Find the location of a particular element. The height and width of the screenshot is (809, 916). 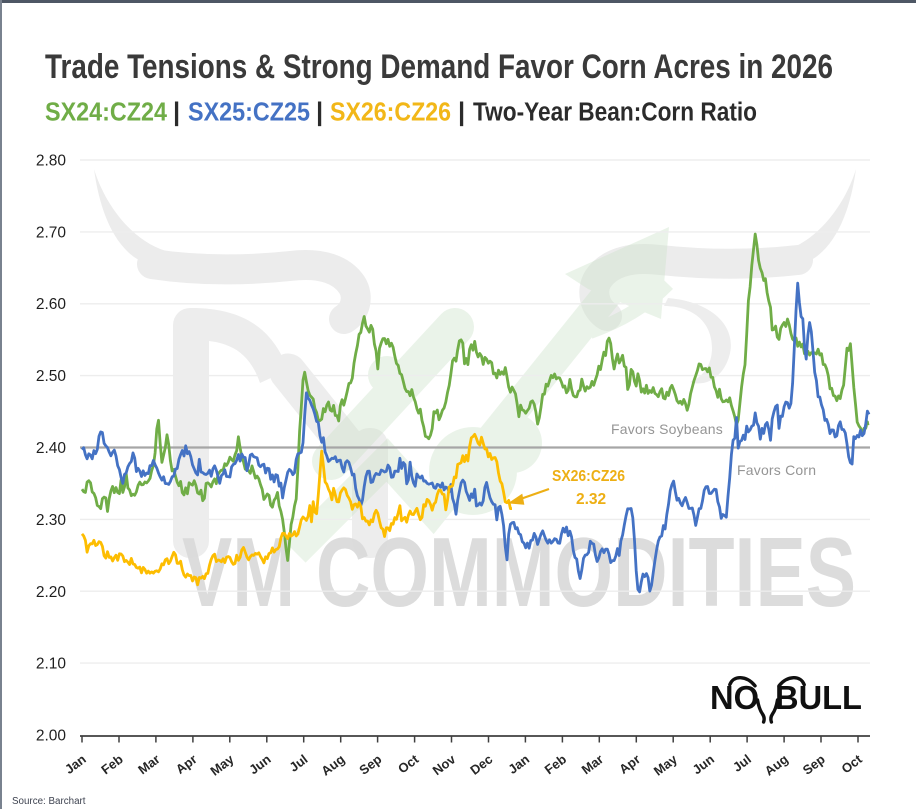

svg-text: 2.00 is located at coordinates (51, 736).